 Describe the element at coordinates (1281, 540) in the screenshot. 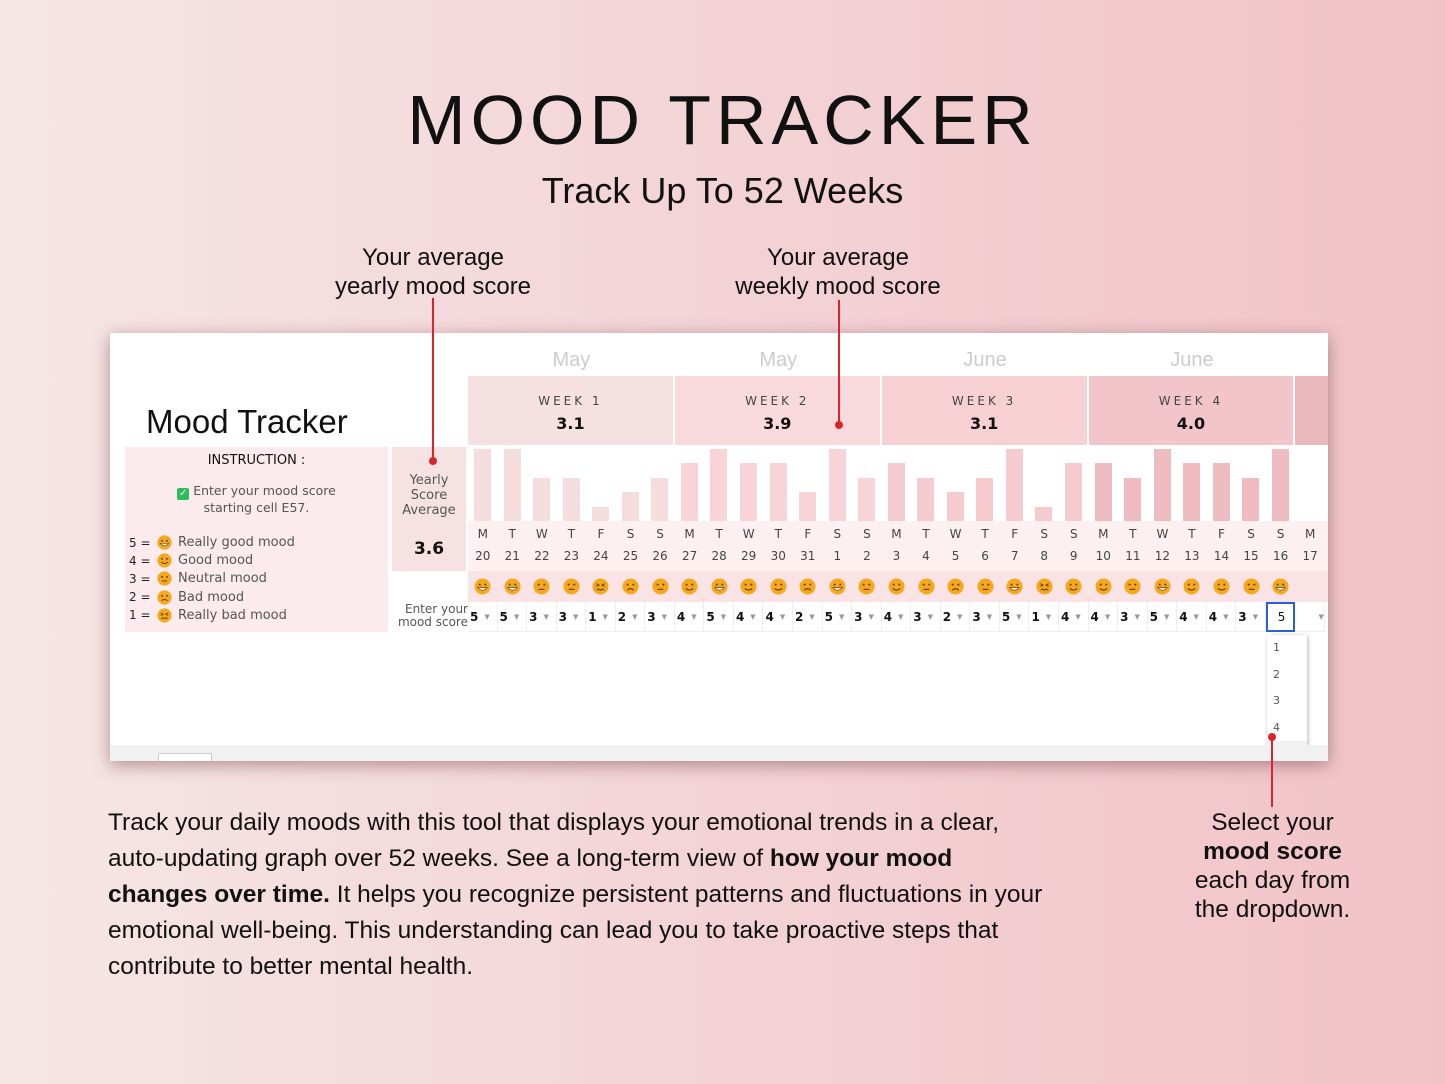

I see `day-column: S 16` at that location.